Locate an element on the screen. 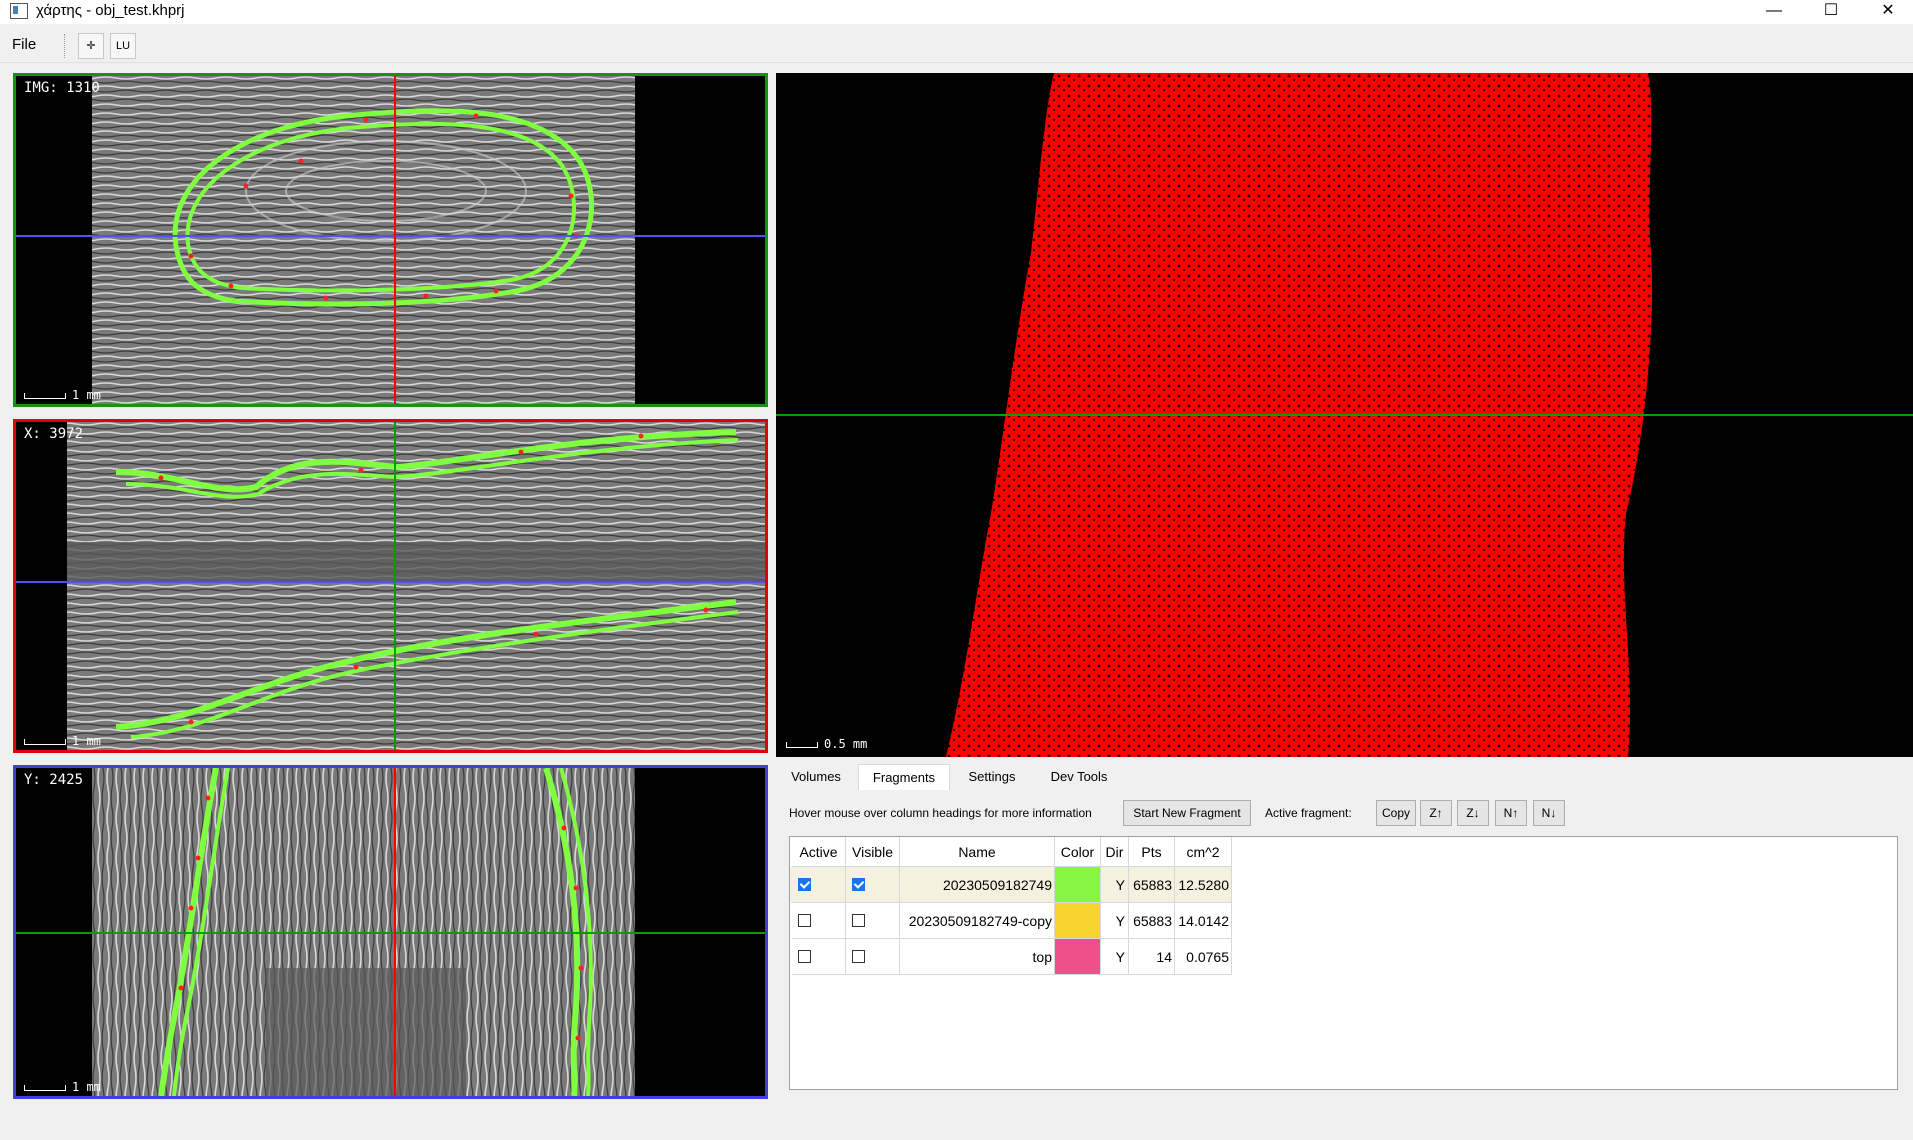 The height and width of the screenshot is (1140, 1913). close-button: ✕ is located at coordinates (1888, 10).